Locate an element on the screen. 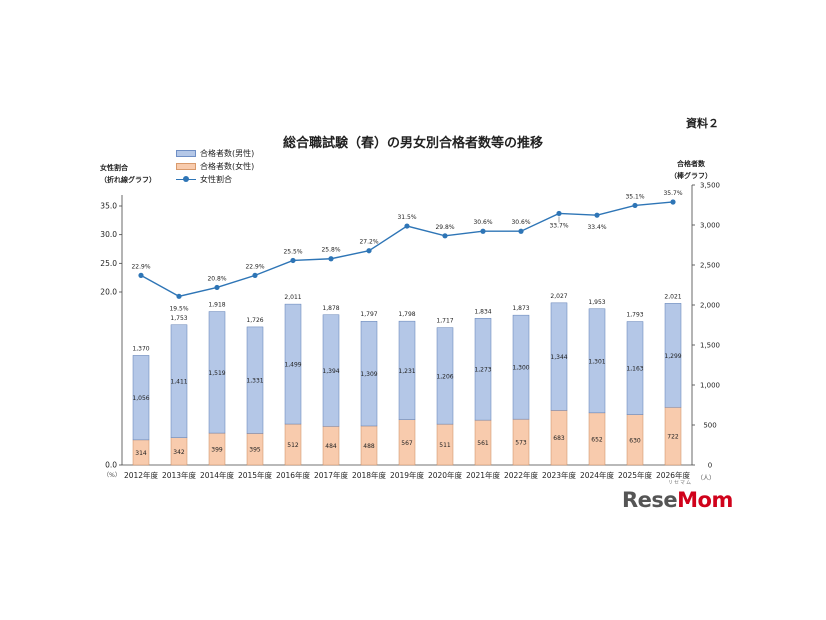 The image size is (826, 620). legend-swatch-ratio is located at coordinates (186, 179).